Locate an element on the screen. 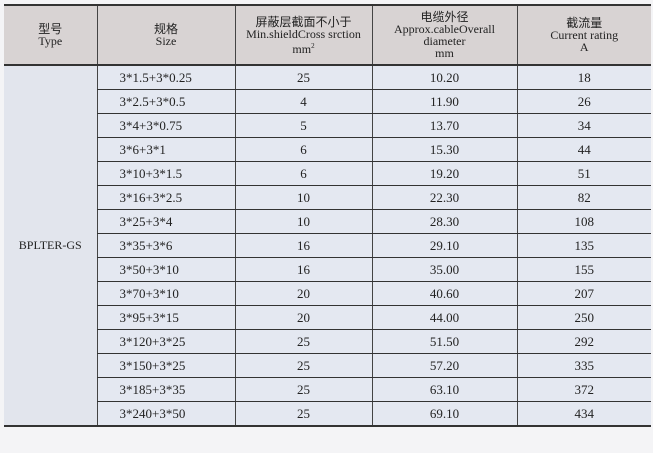  table-row: 3*6+3*1 6 15.30 44 is located at coordinates (327, 149).